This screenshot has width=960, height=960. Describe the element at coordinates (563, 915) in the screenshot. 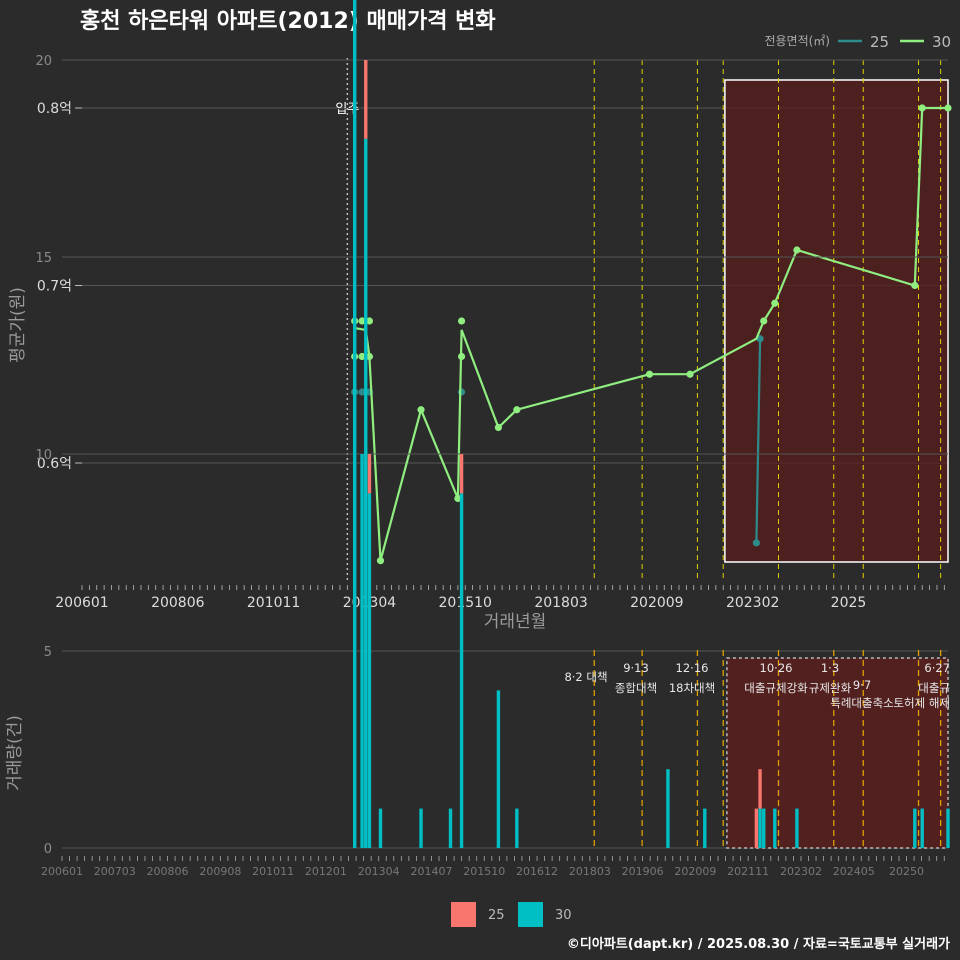

I see `bottom-legend-label-30: 30` at that location.